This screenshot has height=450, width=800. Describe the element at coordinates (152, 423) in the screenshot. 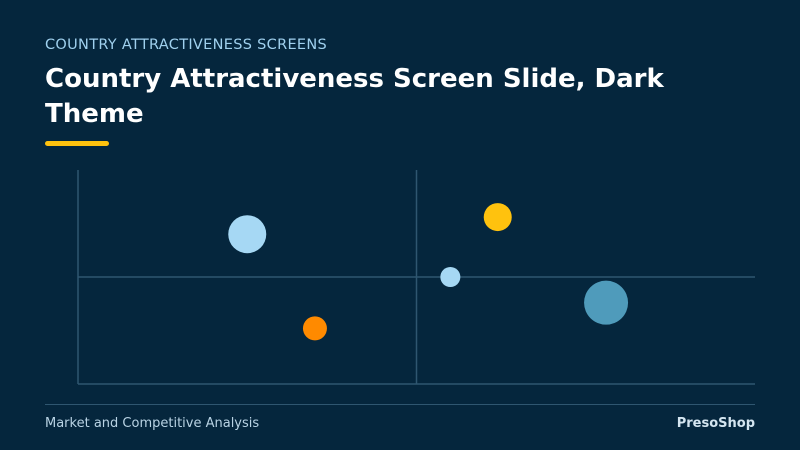

I see `footer-section-label: Market and Competitive Analysis` at that location.